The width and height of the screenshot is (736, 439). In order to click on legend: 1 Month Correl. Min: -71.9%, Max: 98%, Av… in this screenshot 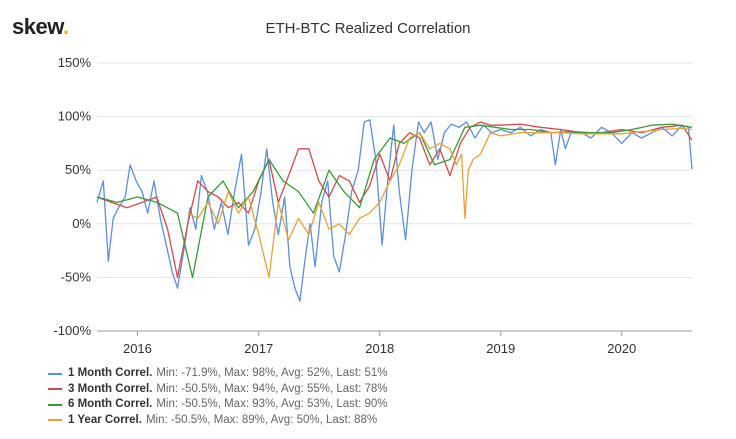, I will do `click(218, 397)`.